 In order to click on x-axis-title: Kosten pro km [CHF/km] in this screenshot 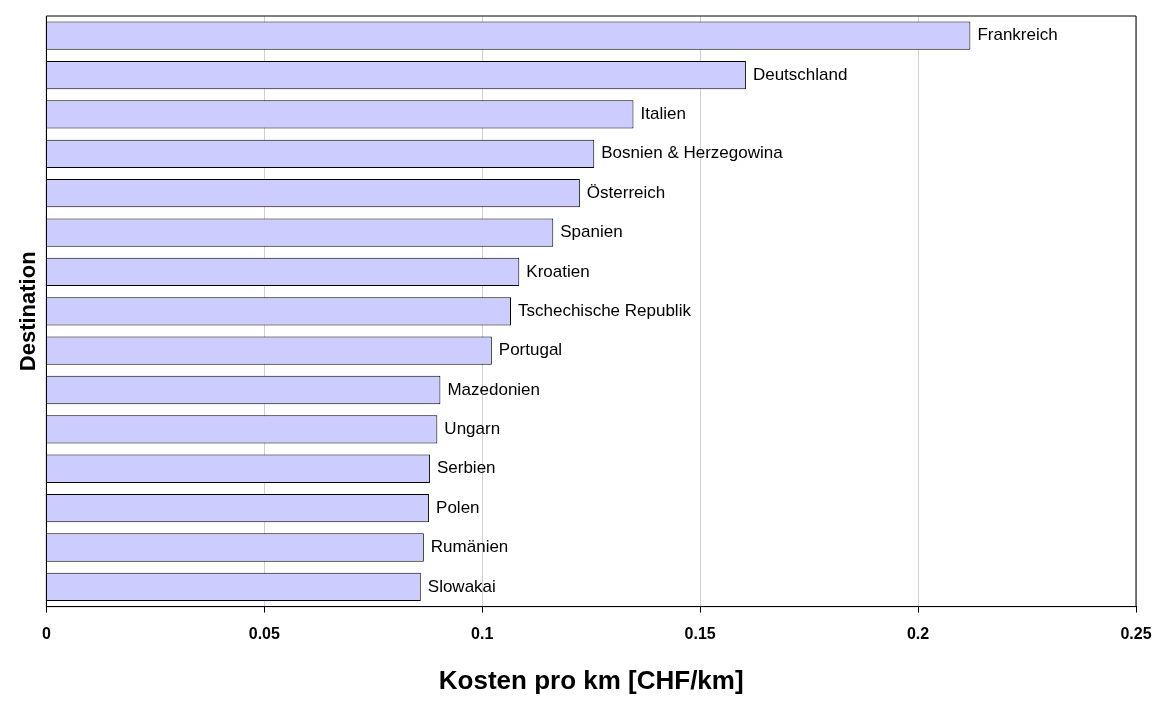, I will do `click(591, 679)`.